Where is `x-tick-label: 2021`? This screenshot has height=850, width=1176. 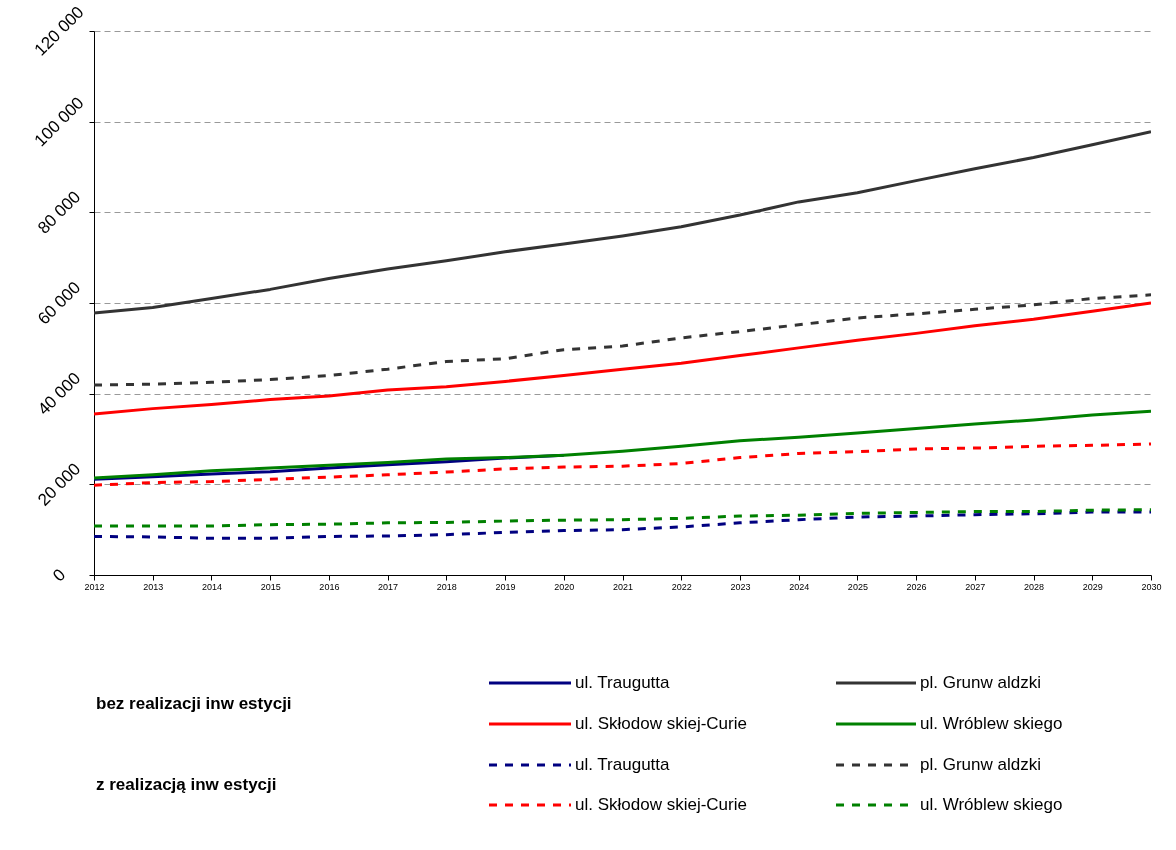 x-tick-label: 2021 is located at coordinates (623, 586).